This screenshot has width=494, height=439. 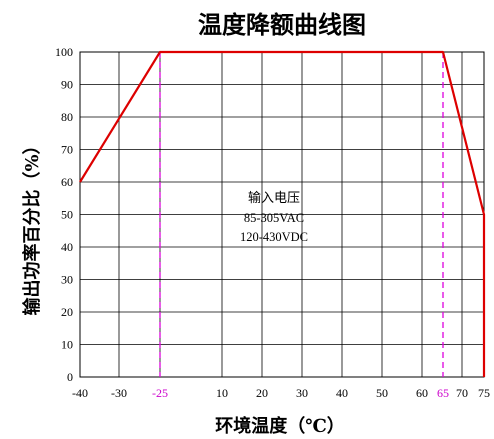 I want to click on y-tick-label: 100, so click(x=64, y=52).